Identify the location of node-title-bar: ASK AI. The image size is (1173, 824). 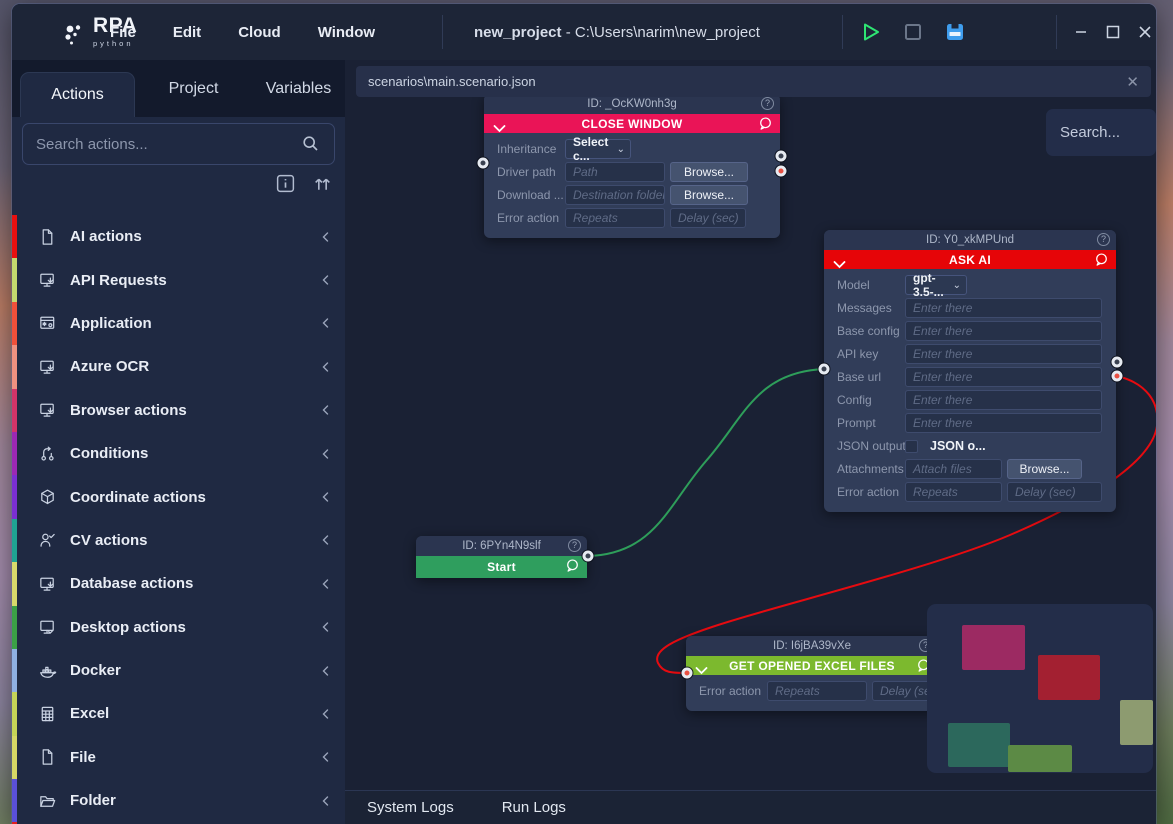
(970, 259).